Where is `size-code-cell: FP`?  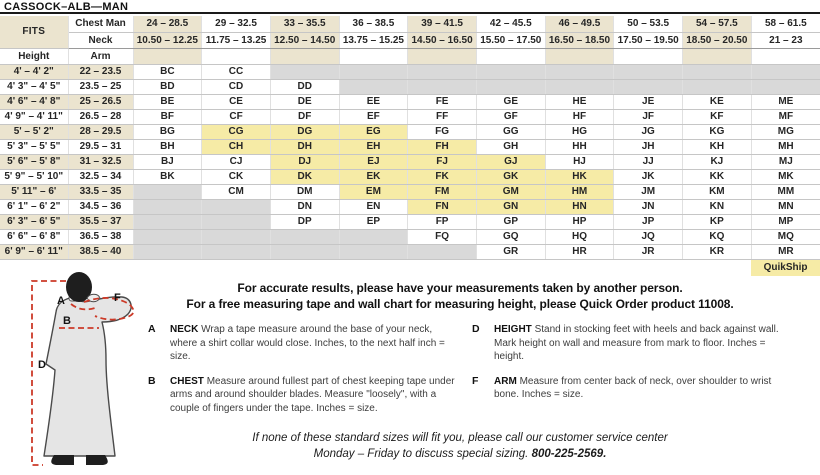 size-code-cell: FP is located at coordinates (442, 222).